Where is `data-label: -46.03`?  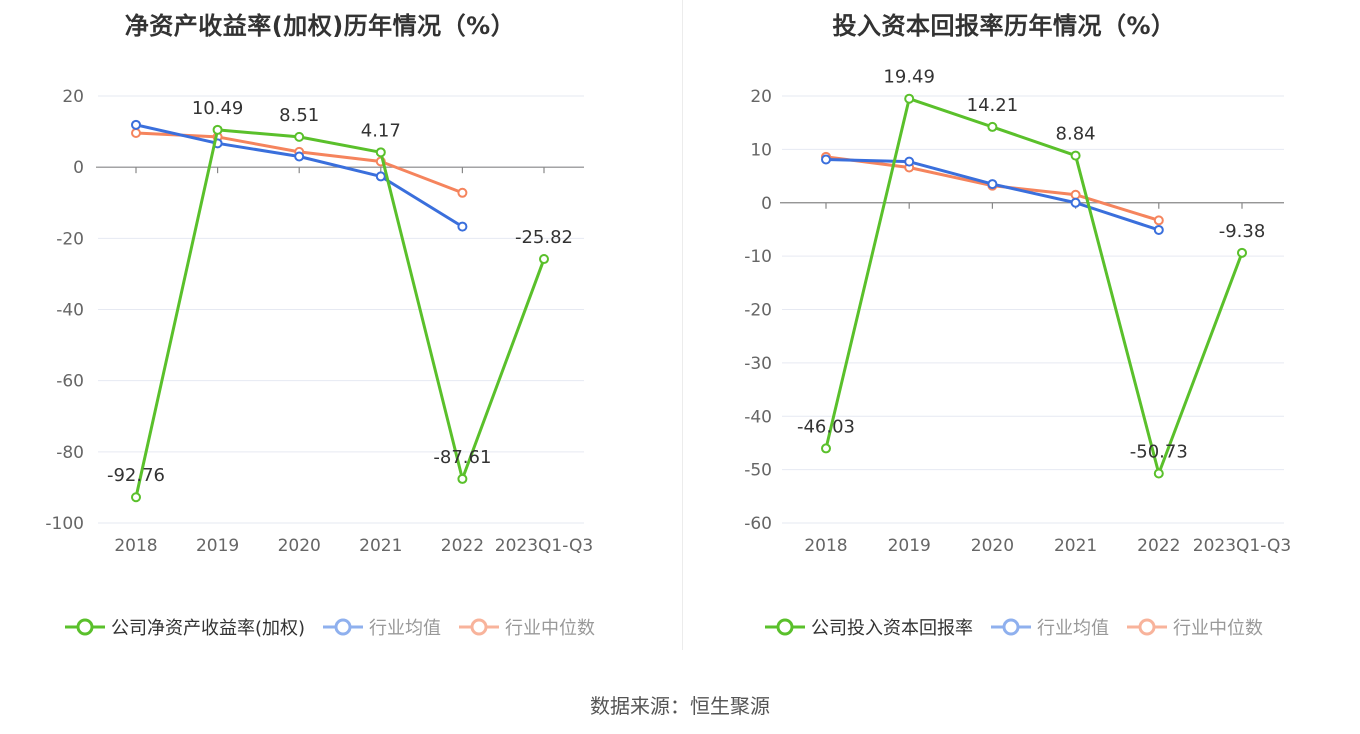
data-label: -46.03 is located at coordinates (826, 426).